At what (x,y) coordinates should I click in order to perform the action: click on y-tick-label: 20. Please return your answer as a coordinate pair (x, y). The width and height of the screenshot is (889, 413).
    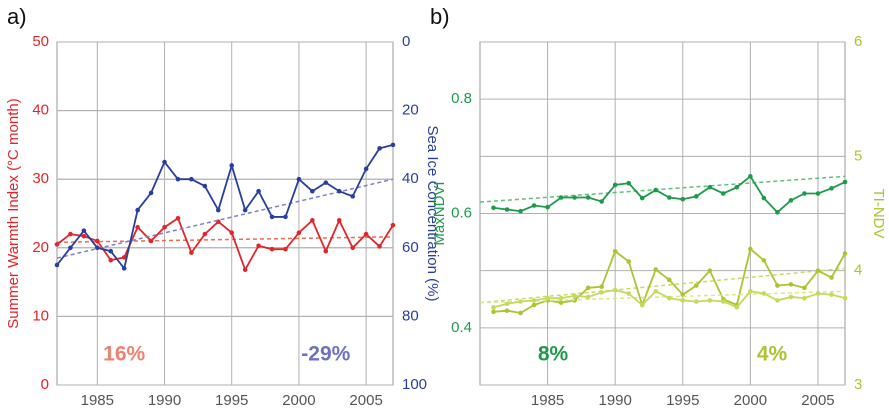
    Looking at the image, I should click on (40, 247).